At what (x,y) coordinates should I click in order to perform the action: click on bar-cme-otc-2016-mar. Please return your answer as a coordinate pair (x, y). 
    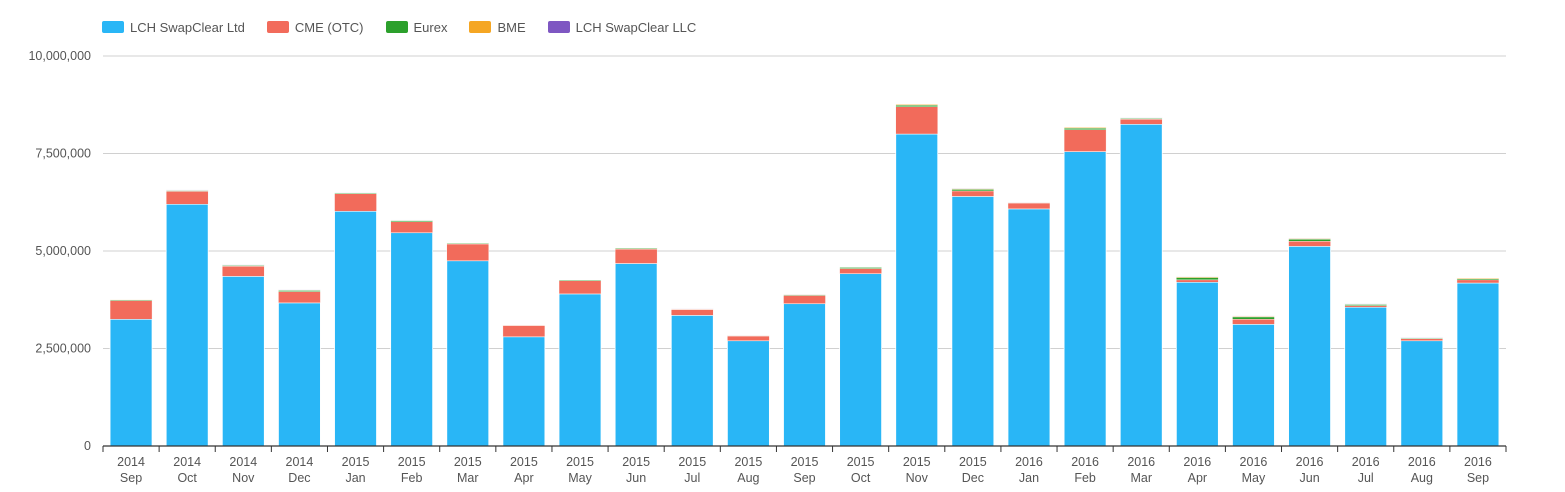
    Looking at the image, I should click on (1141, 121).